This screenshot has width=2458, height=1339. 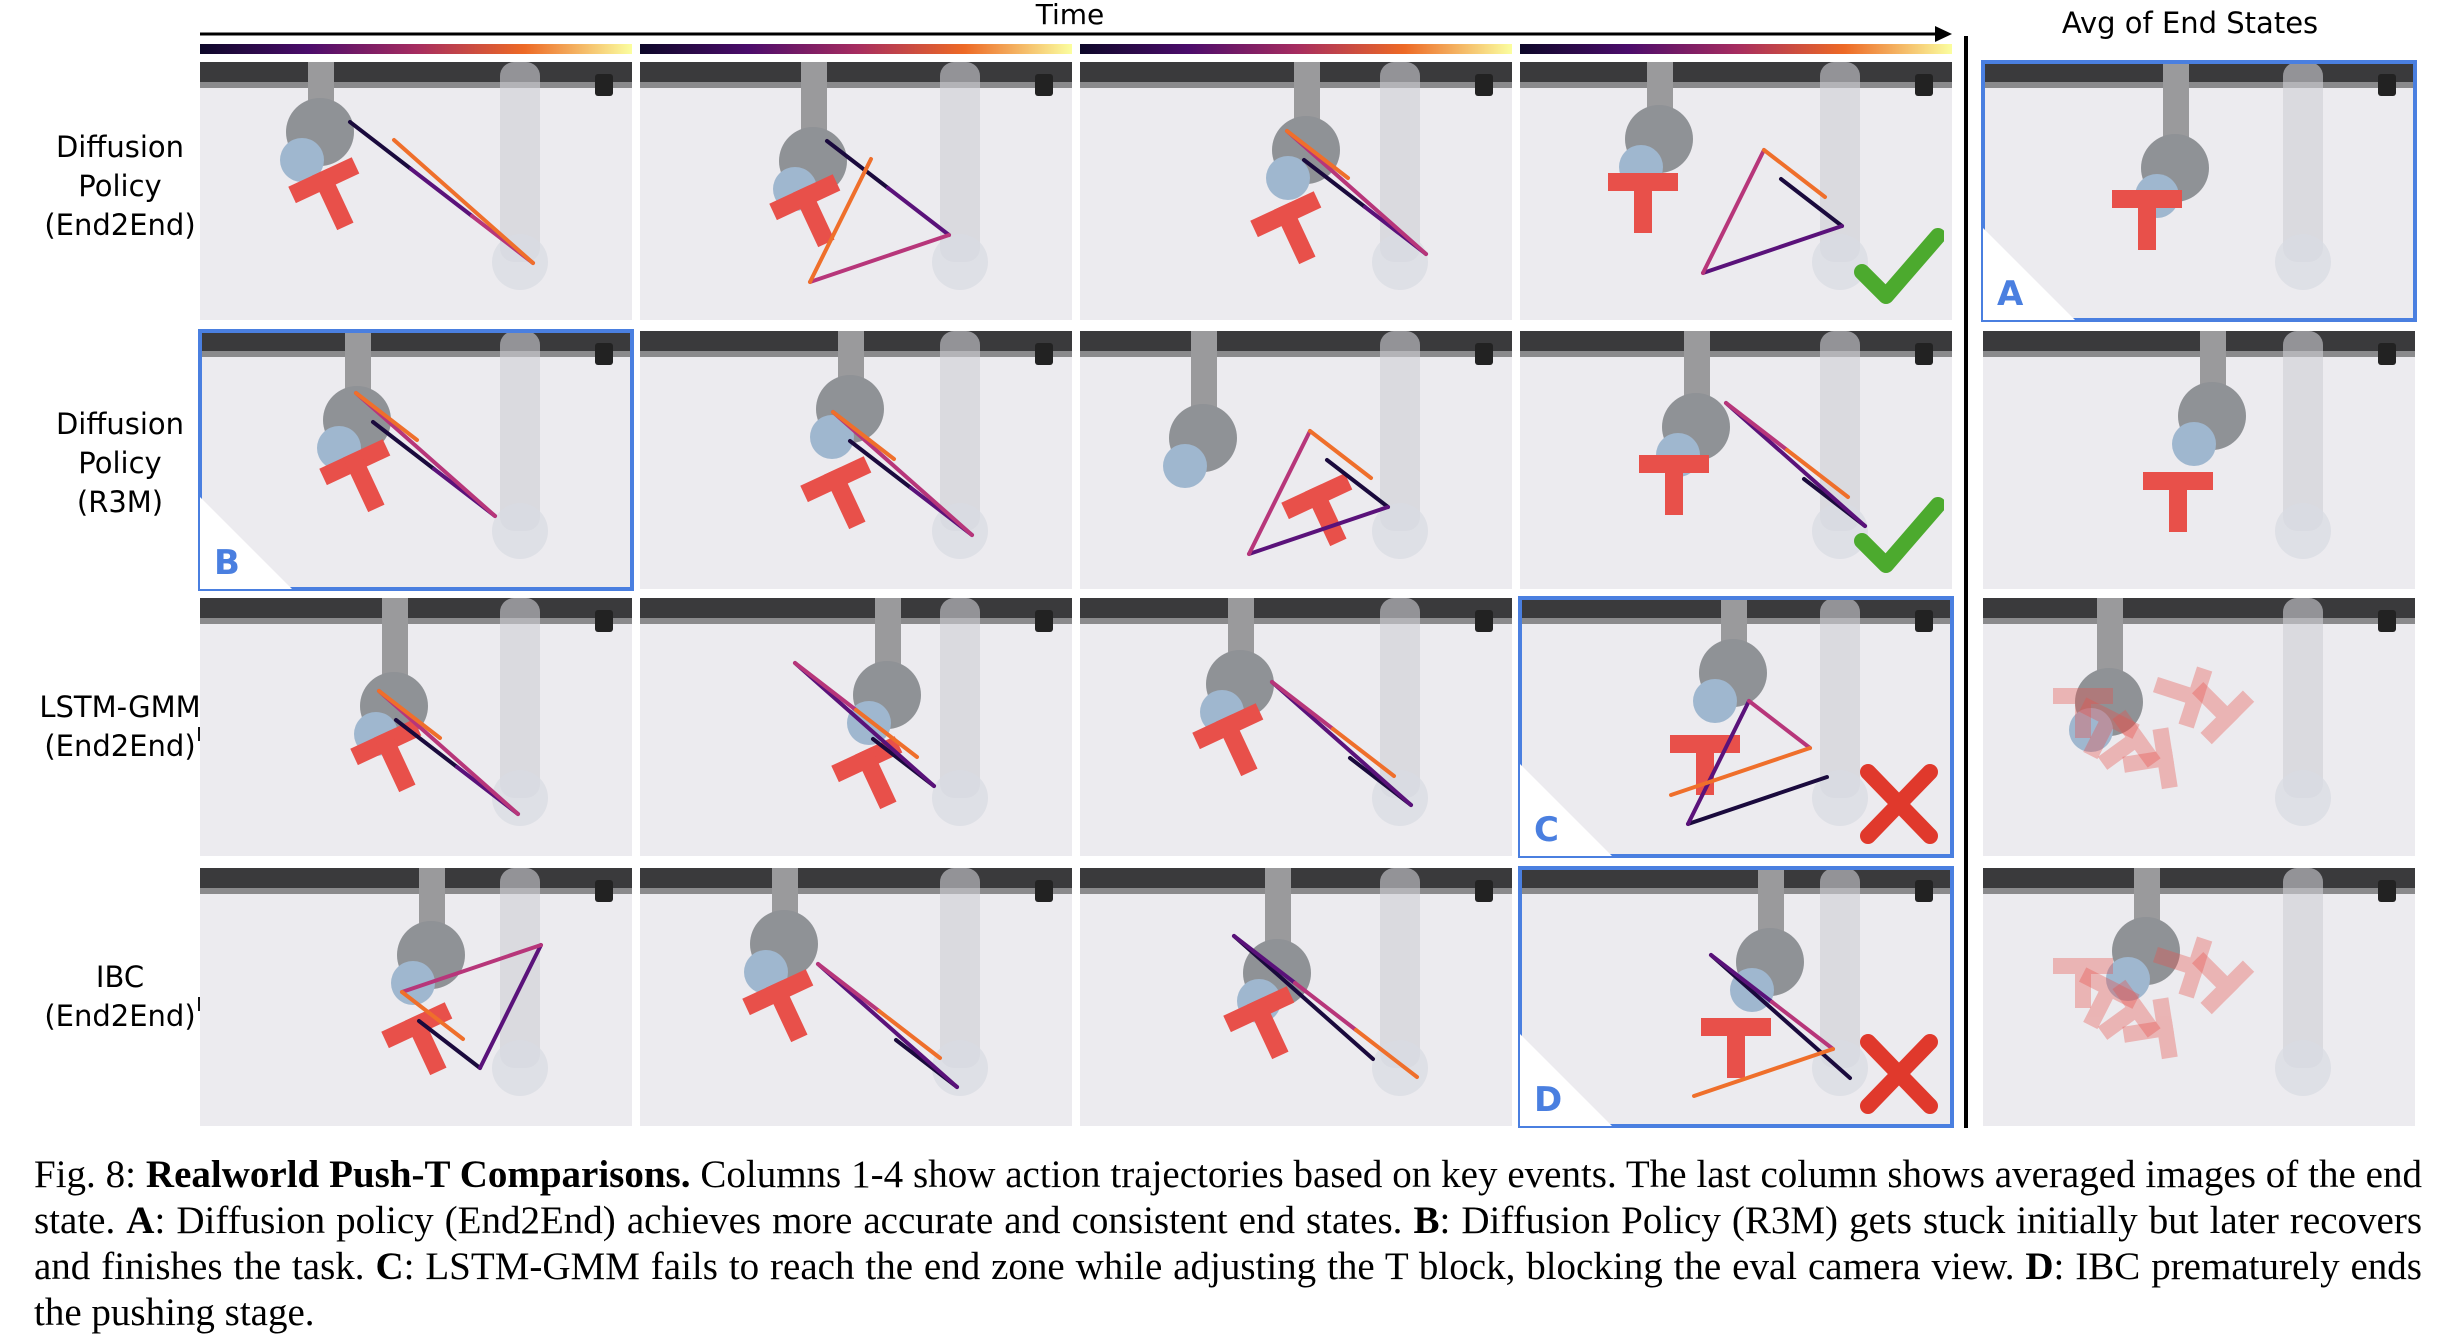 What do you see at coordinates (418, 1174) in the screenshot?
I see `caption-title: Realworld Push-T Comparisons.` at bounding box center [418, 1174].